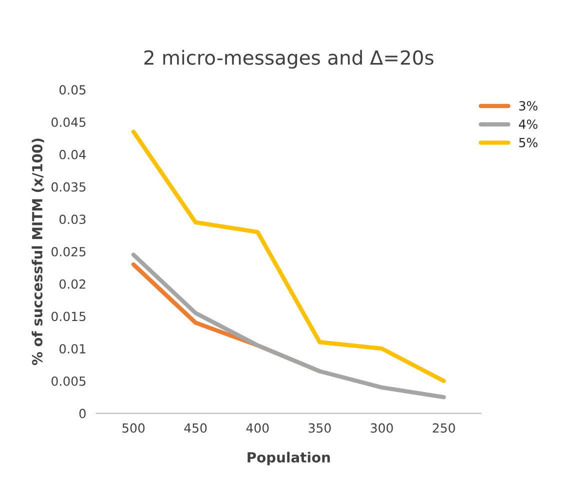 The height and width of the screenshot is (498, 566). Describe the element at coordinates (195, 428) in the screenshot. I see `x-tick-label: 450` at that location.